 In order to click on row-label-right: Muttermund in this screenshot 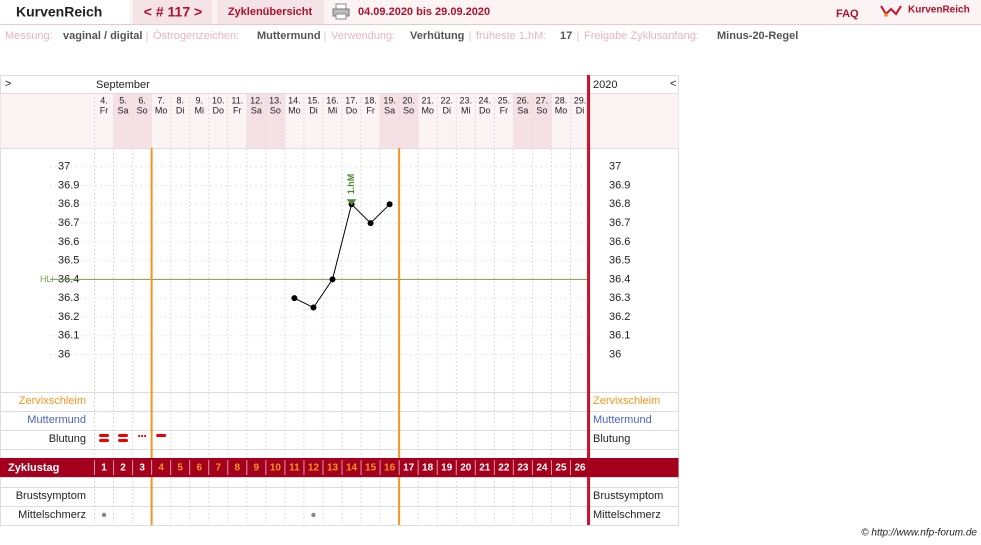, I will do `click(622, 420)`.